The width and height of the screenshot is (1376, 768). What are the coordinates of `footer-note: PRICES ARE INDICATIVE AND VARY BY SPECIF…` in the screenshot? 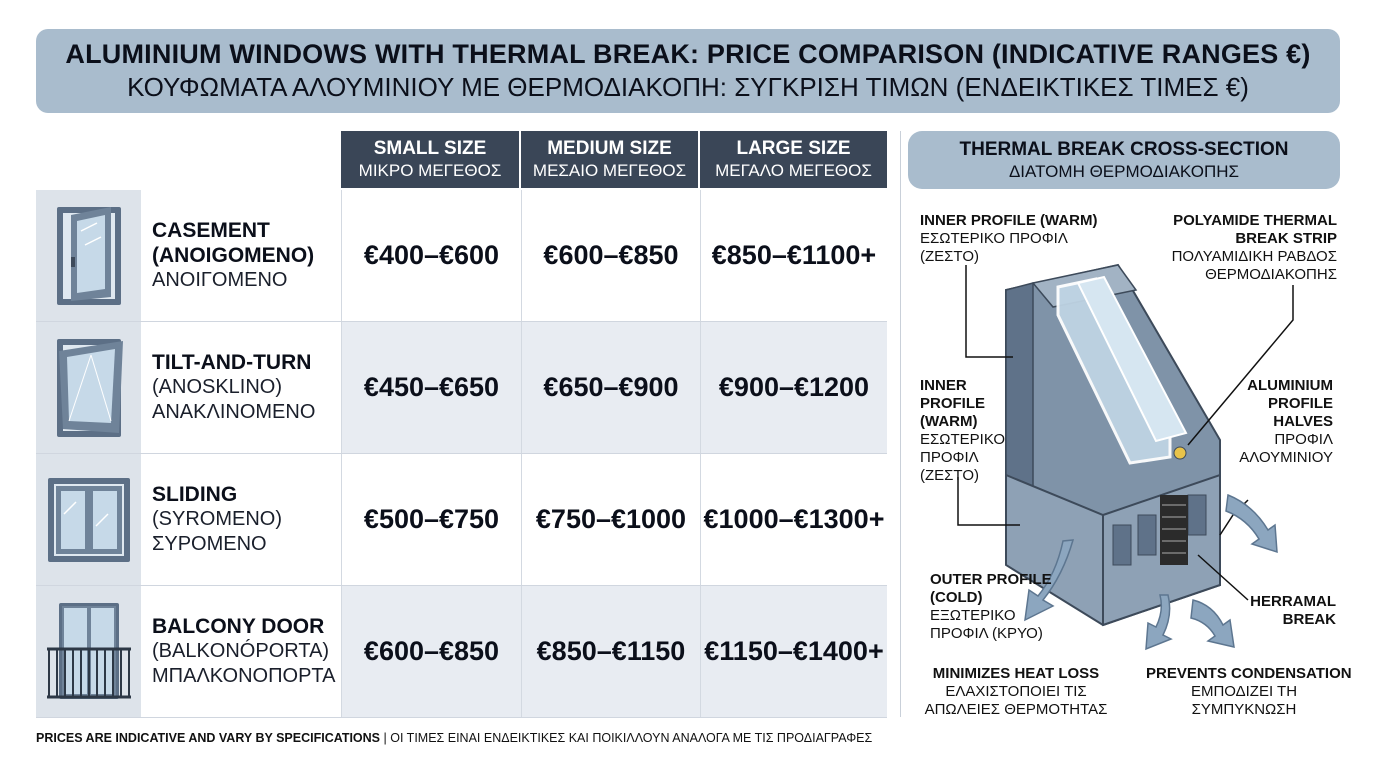 It's located at (454, 738).